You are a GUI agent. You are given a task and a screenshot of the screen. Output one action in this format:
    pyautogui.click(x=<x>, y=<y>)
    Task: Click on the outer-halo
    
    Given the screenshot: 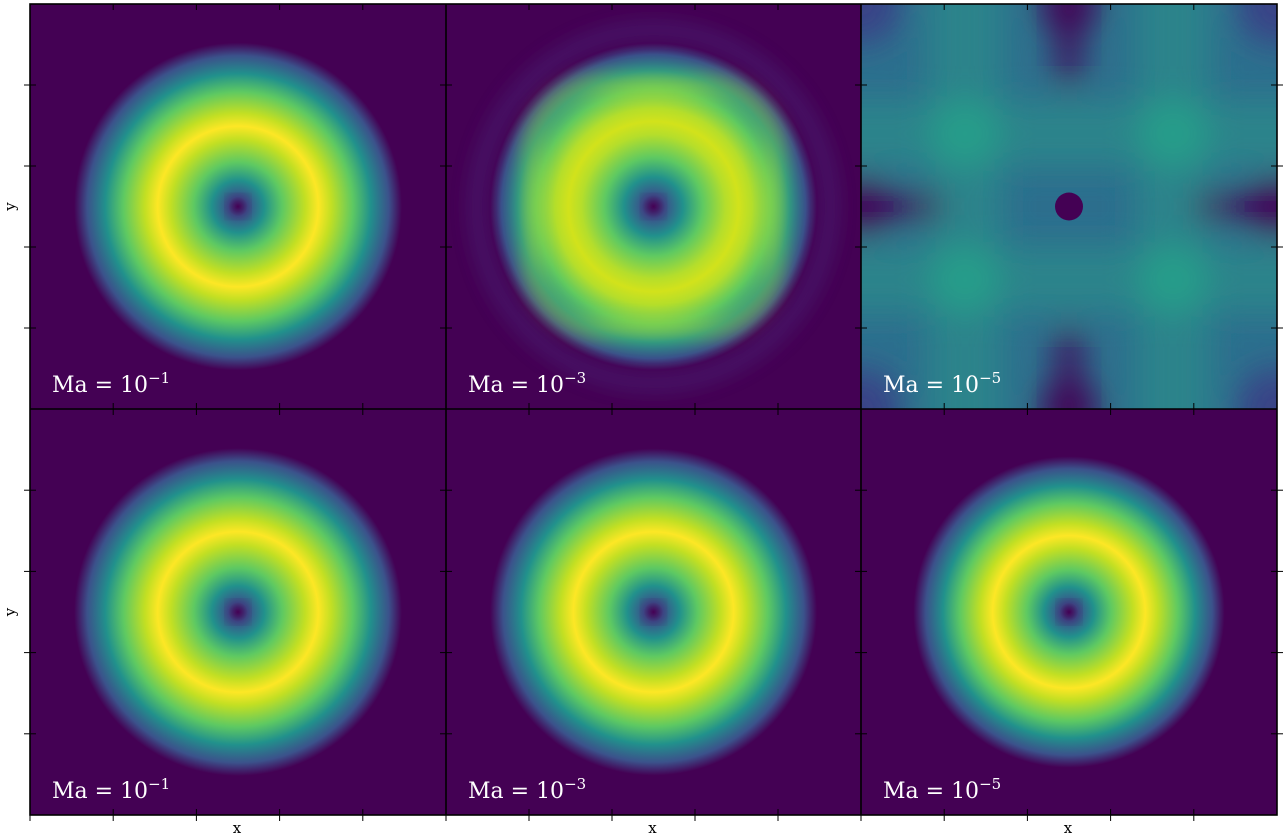 What is the action you would take?
    pyautogui.click(x=653, y=206)
    